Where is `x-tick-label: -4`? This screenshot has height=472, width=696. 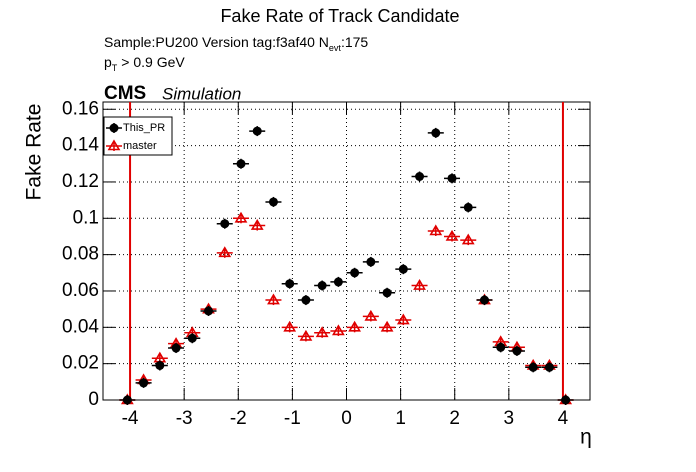
x-tick-label: -4 is located at coordinates (130, 418).